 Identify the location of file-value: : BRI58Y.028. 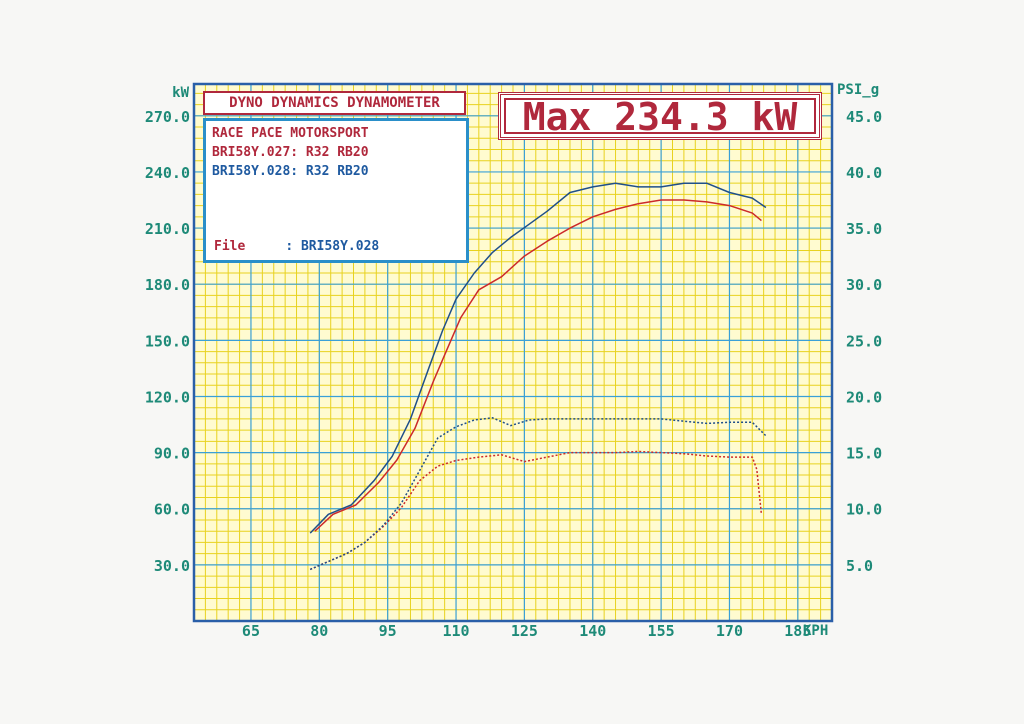
(332, 246).